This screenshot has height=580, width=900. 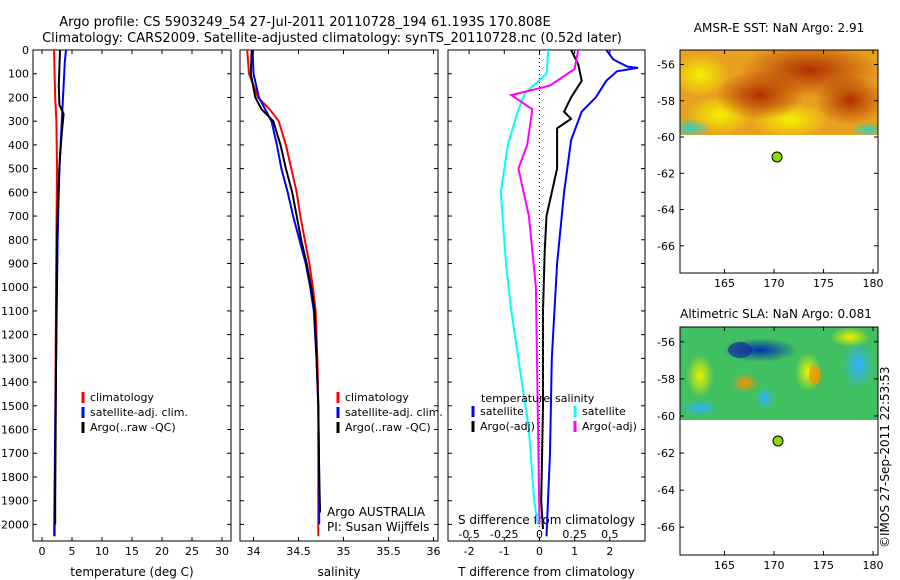 I want to click on x-tick-label: -1, so click(x=504, y=551).